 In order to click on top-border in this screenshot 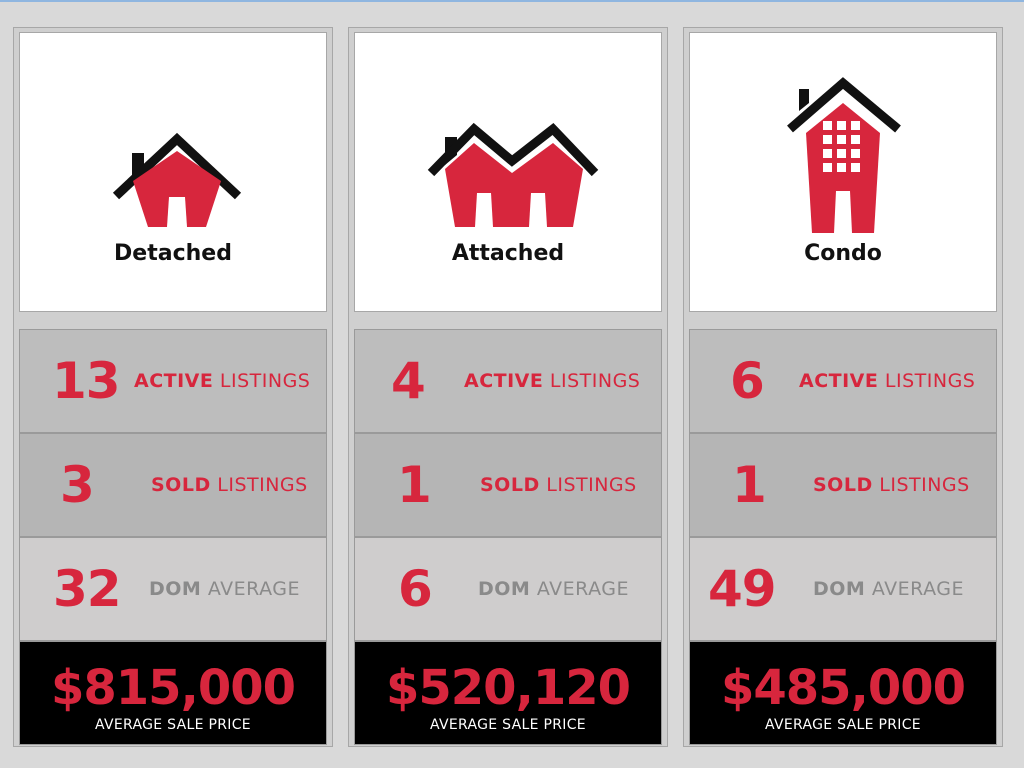, I will do `click(512, 1)`.